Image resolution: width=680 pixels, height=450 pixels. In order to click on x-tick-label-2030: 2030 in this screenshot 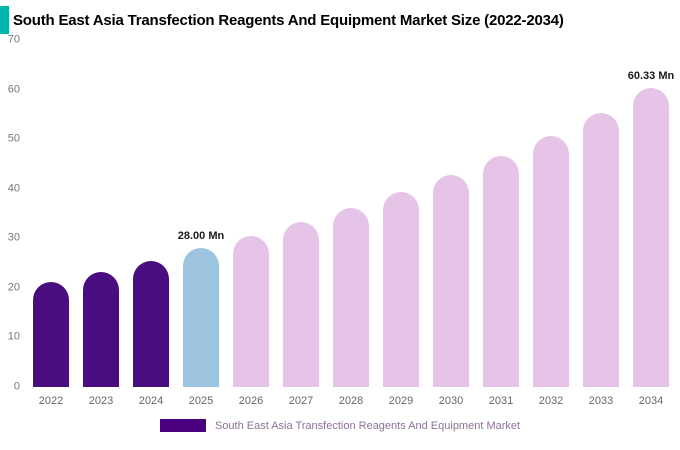, I will do `click(451, 401)`.